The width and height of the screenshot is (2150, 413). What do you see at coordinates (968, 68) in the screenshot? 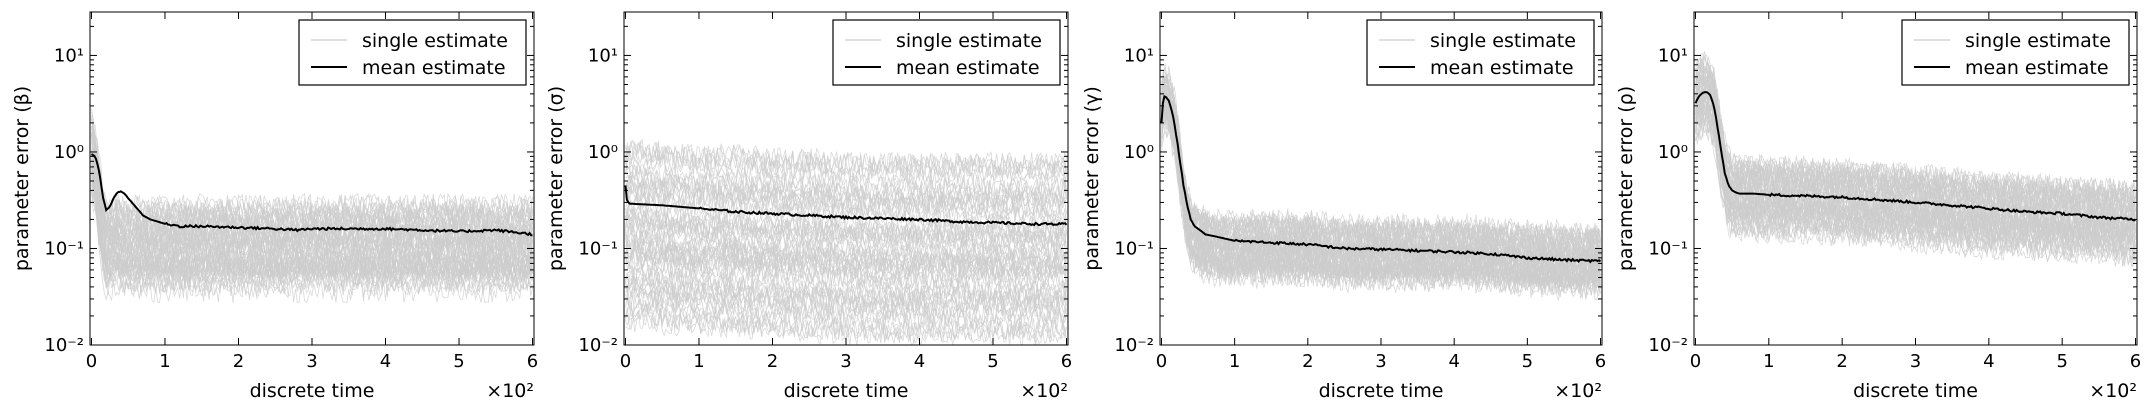
I see `legend-label-mean: mean estimate` at bounding box center [968, 68].